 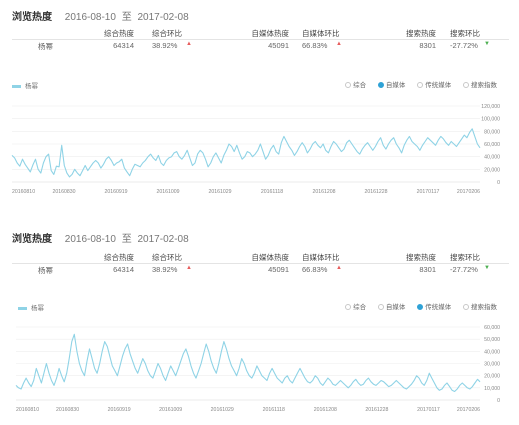 I want to click on header-media: 自媒体热度, so click(x=270, y=257).